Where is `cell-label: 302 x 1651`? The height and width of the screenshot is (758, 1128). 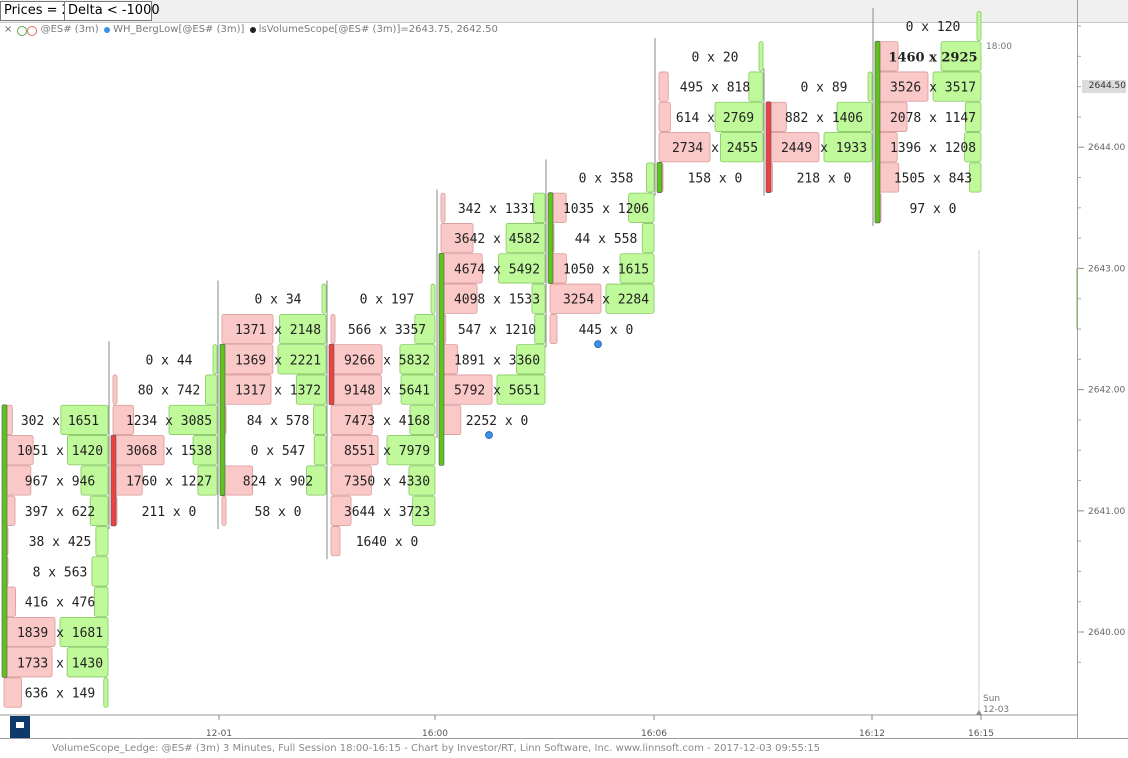 cell-label: 302 x 1651 is located at coordinates (60, 421).